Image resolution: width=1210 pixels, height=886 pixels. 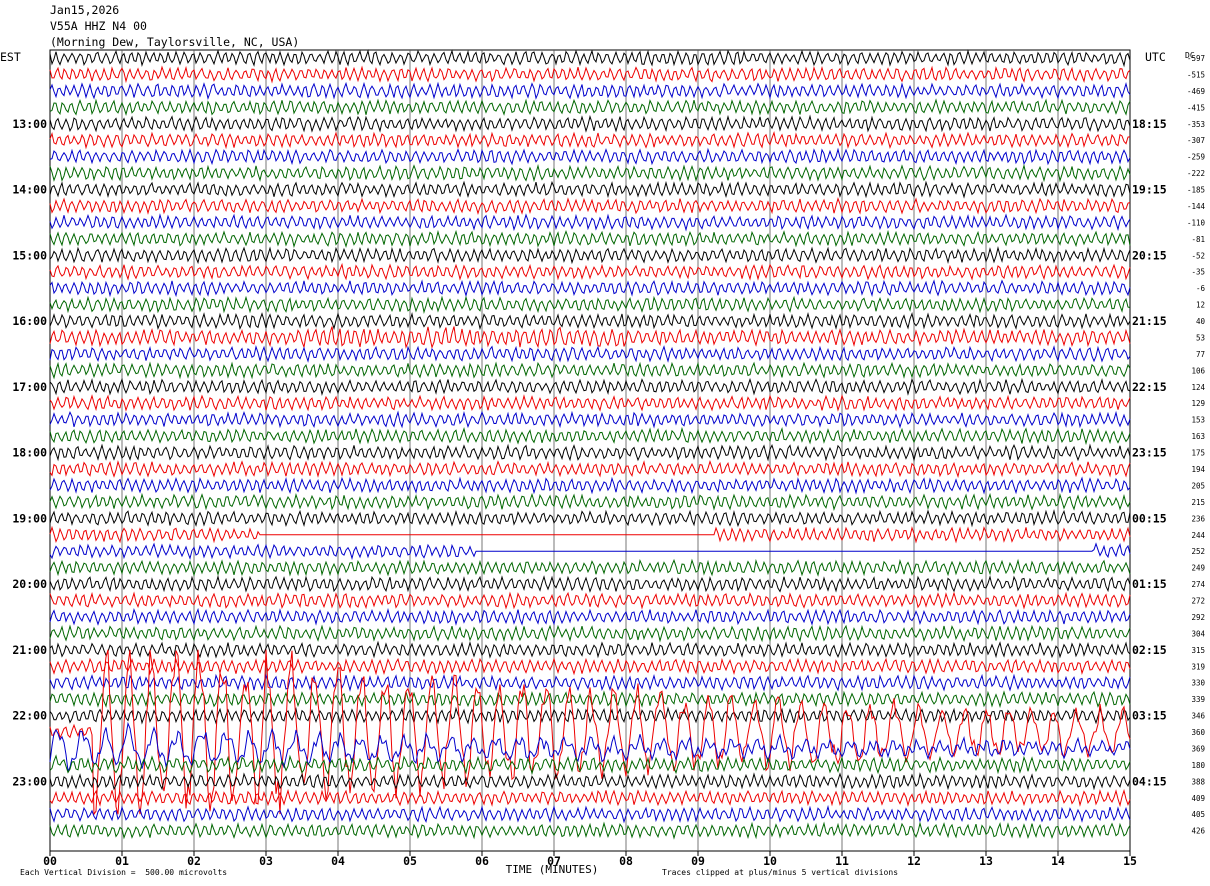 What do you see at coordinates (1190, 55) in the screenshot?
I see `dc-header-label: DC` at bounding box center [1190, 55].